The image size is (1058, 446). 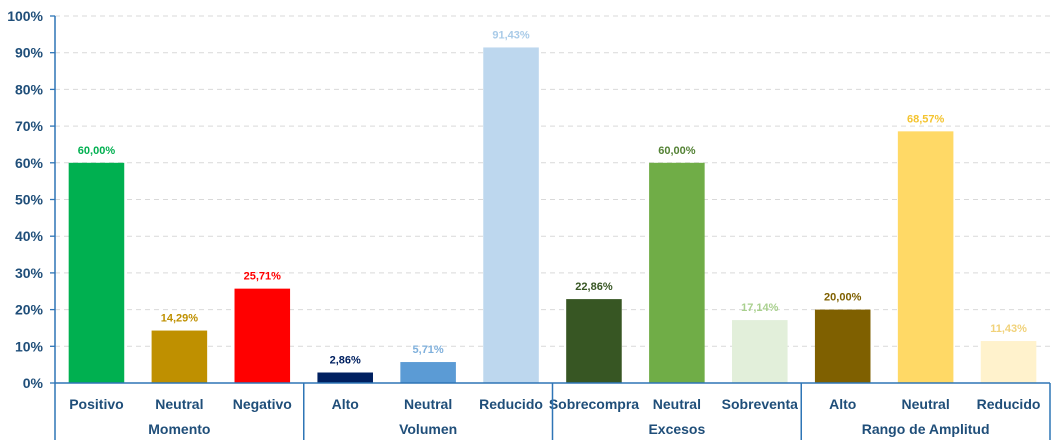 I want to click on data-label: 22,86%, so click(x=594, y=287).